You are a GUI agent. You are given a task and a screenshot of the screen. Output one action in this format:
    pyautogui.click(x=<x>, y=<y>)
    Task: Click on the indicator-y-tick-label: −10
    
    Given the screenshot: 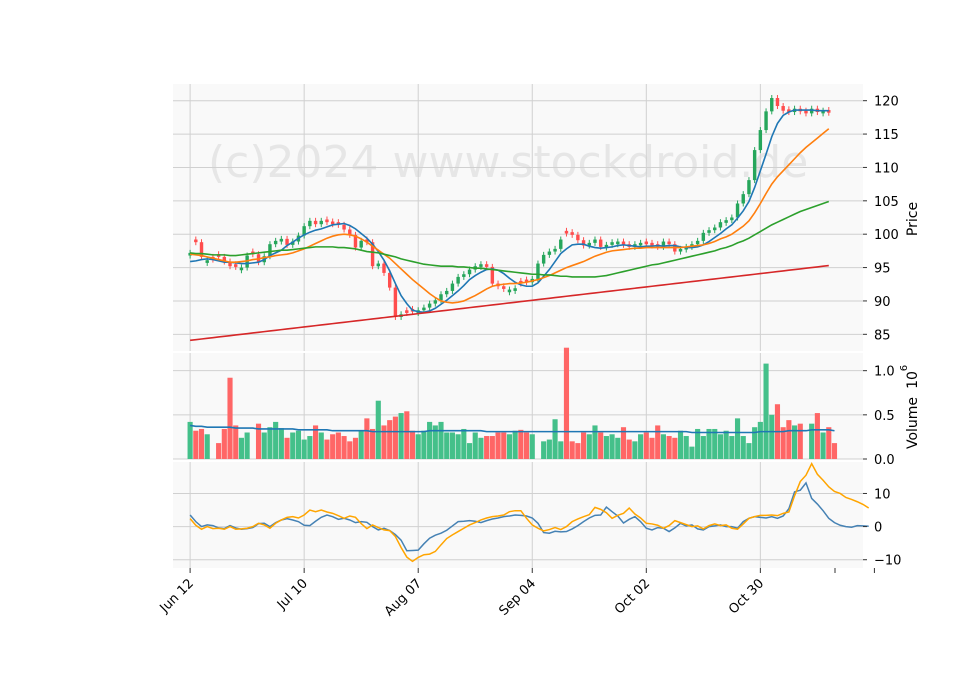 What is the action you would take?
    pyautogui.click(x=887, y=561)
    